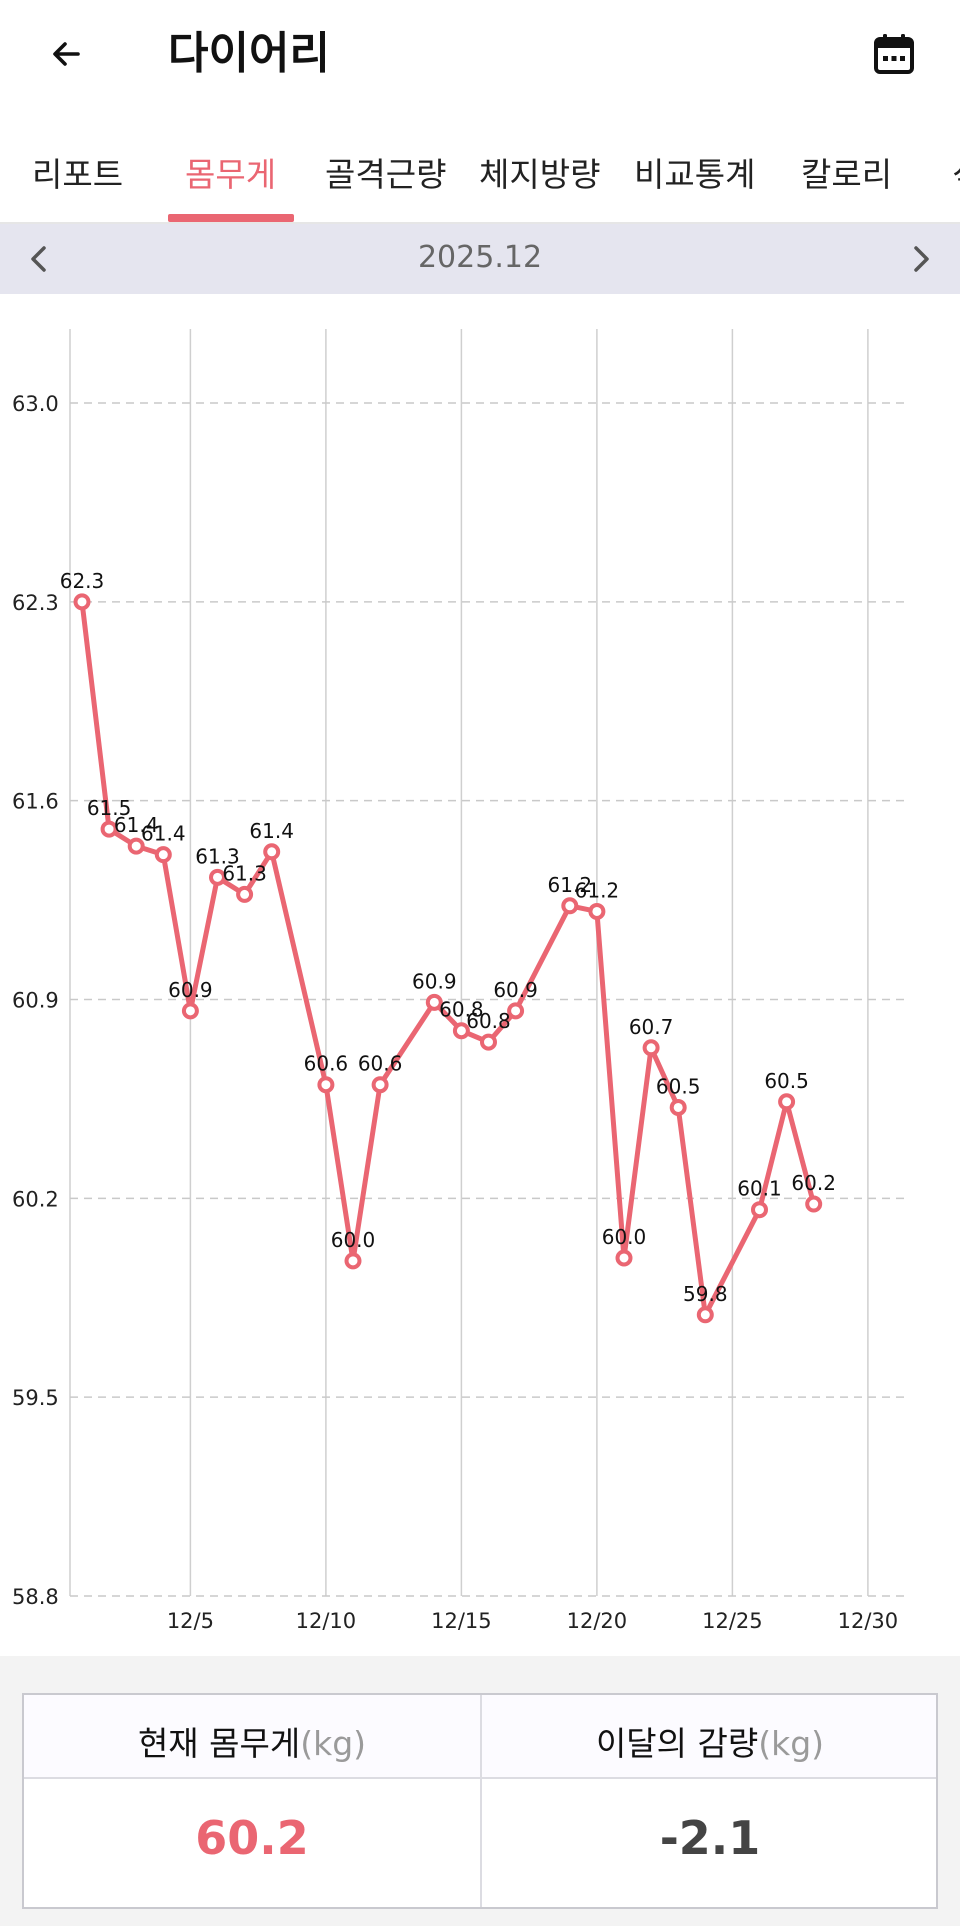 The height and width of the screenshot is (1926, 960). I want to click on monthly-change-unit: (kg), so click(791, 1743).